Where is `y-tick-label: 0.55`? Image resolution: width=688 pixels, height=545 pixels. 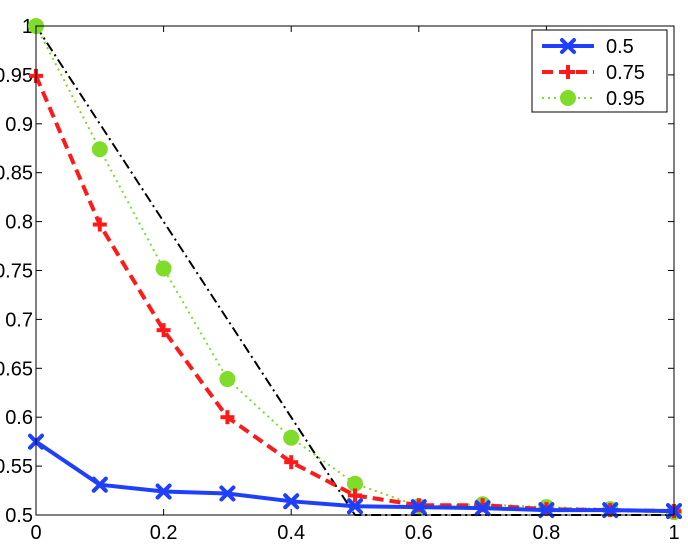
y-tick-label: 0.55 is located at coordinates (16, 467).